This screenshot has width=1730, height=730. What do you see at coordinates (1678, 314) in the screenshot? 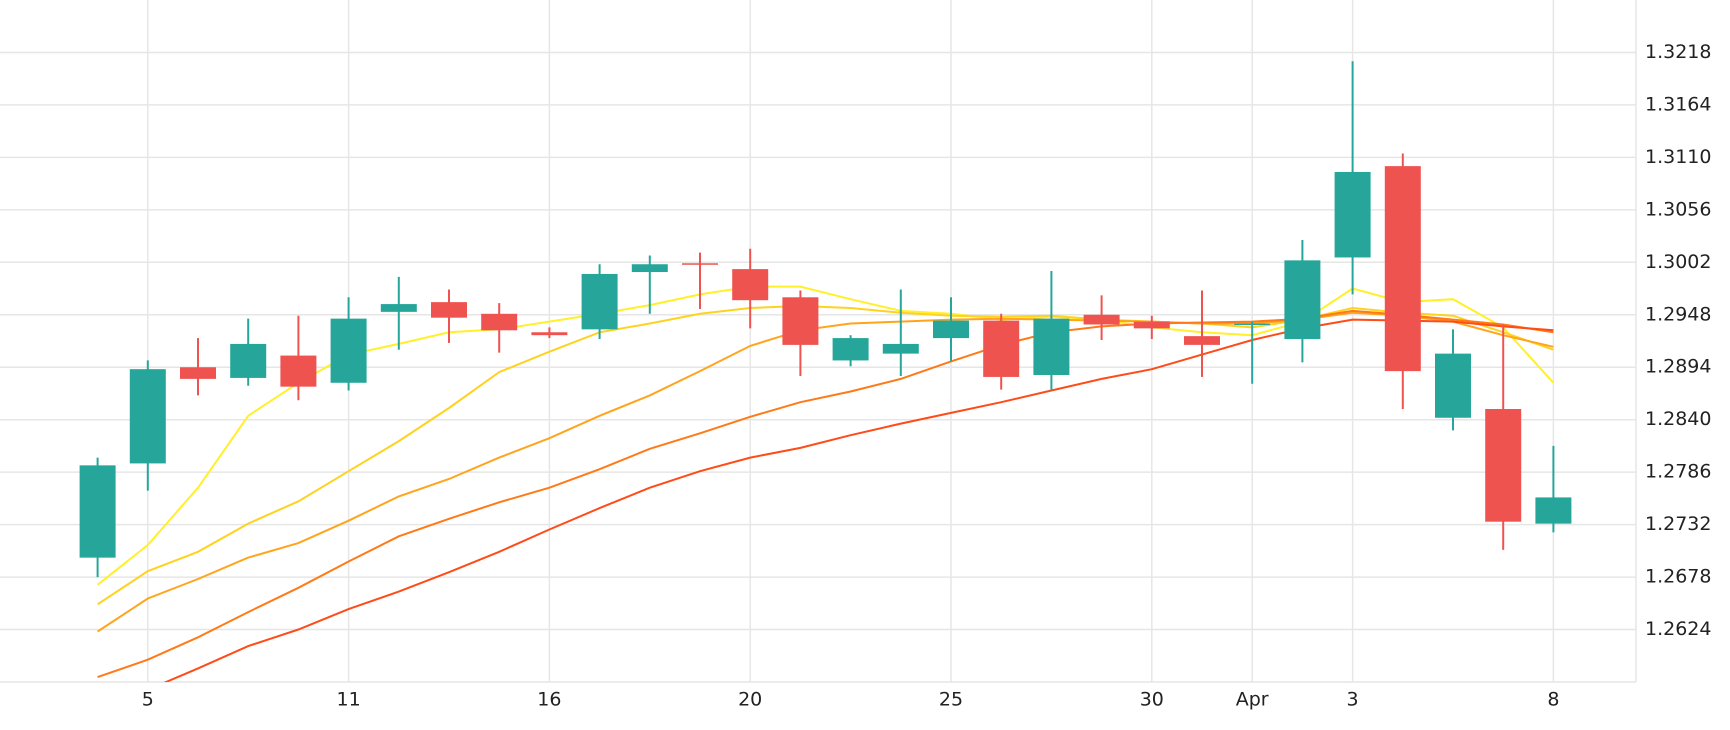
I see `y-tick-label: 1.2948` at bounding box center [1678, 314].